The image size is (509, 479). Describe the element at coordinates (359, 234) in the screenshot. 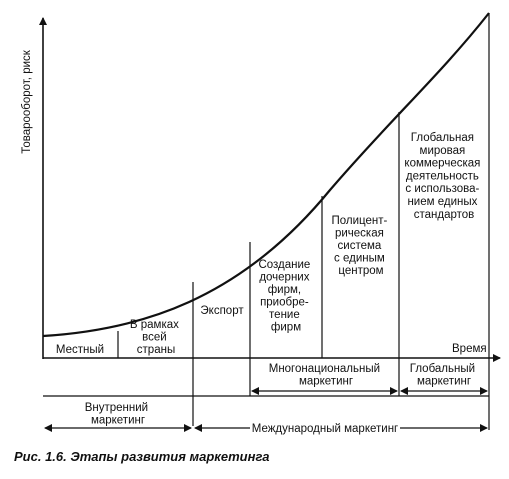

I see `stage-polycentric-line: рическая` at that location.